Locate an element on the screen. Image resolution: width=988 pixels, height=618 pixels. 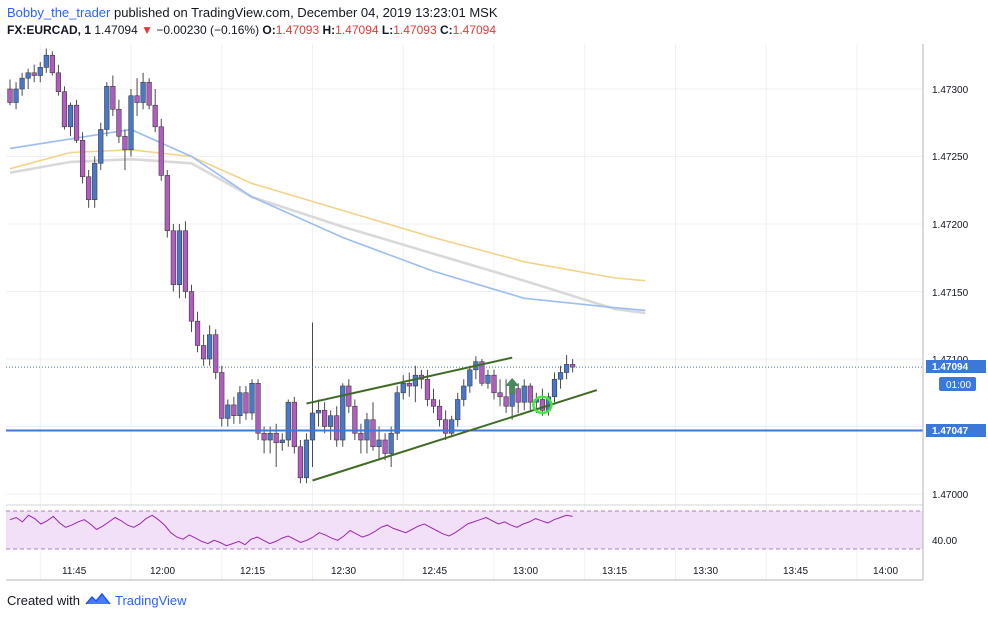
level-badge: 1.47047 is located at coordinates (950, 431).